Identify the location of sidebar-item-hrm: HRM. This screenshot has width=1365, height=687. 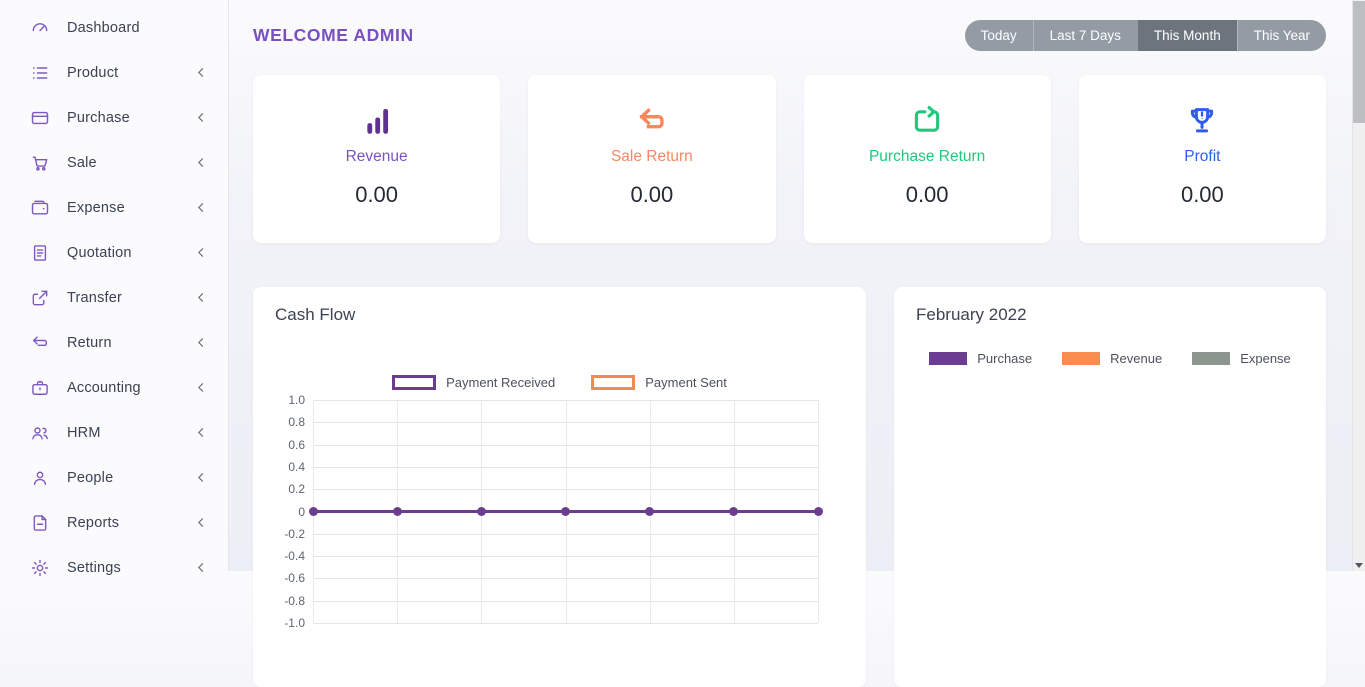
(114, 432).